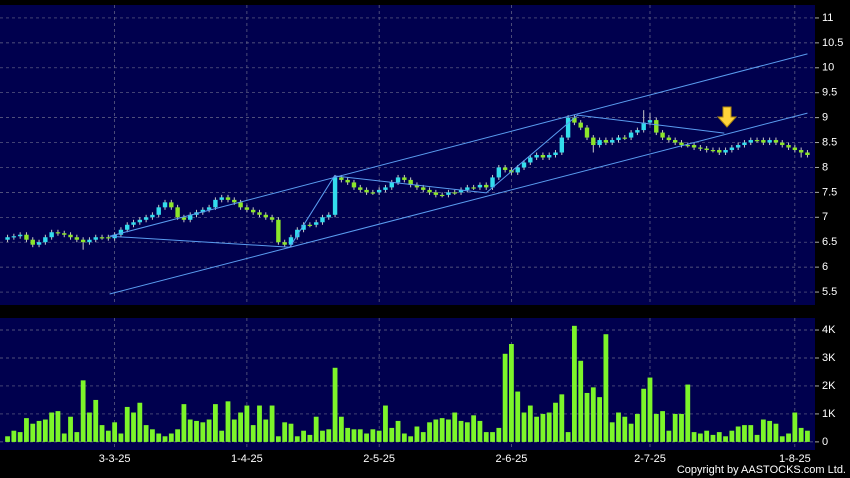 The image size is (850, 478). I want to click on x-tick-label: 3-3-25, so click(115, 459).